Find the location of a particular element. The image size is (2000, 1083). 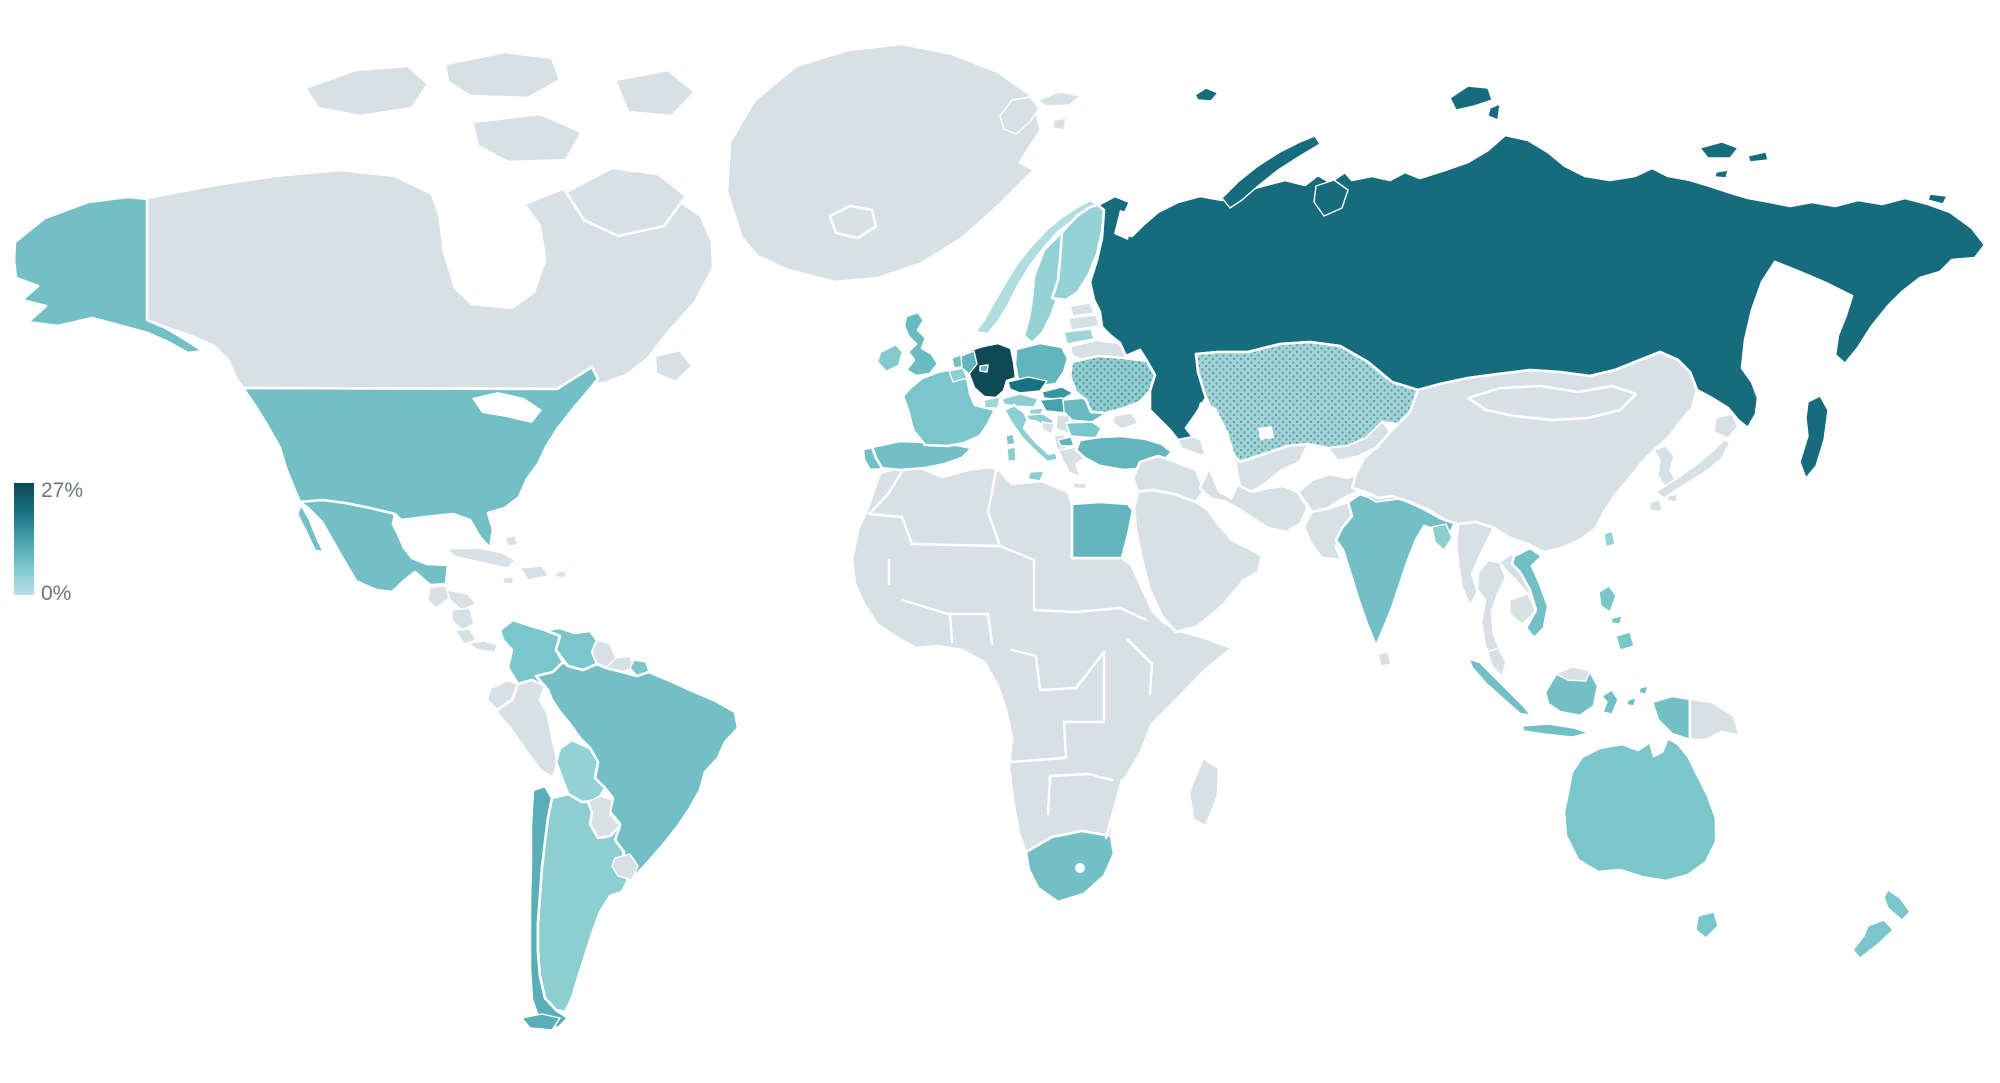

country-canada-baffin is located at coordinates (626, 202).